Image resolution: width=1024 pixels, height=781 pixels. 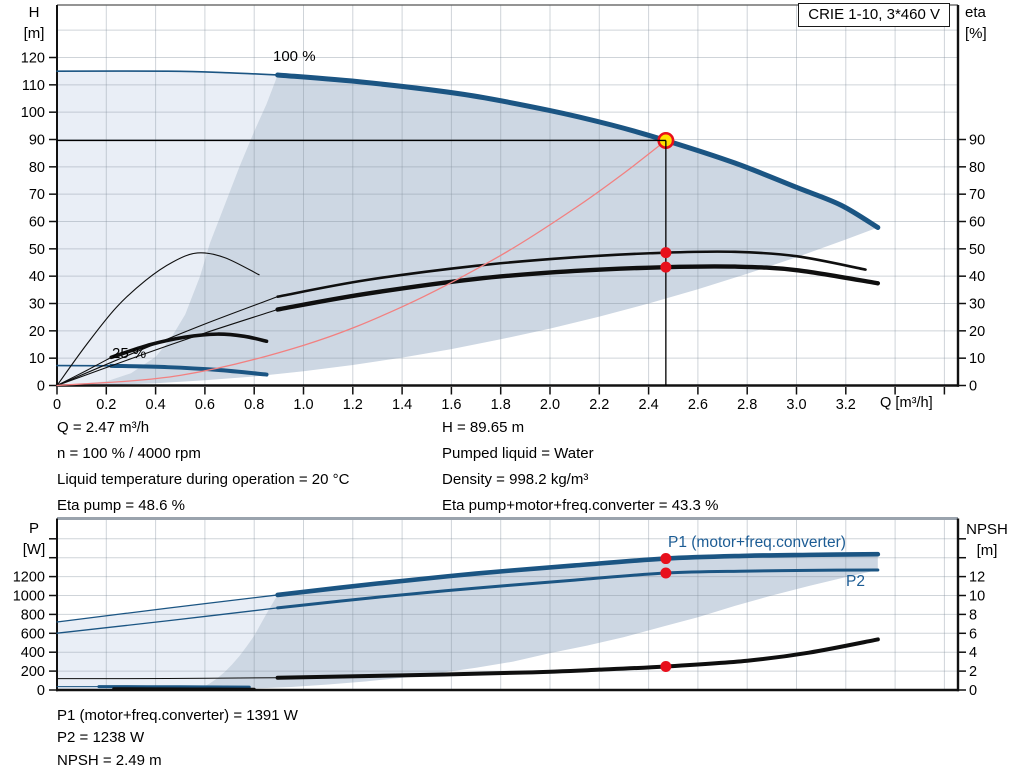 What do you see at coordinates (976, 33) in the screenshot?
I see `eta-axis-unit: [%]` at bounding box center [976, 33].